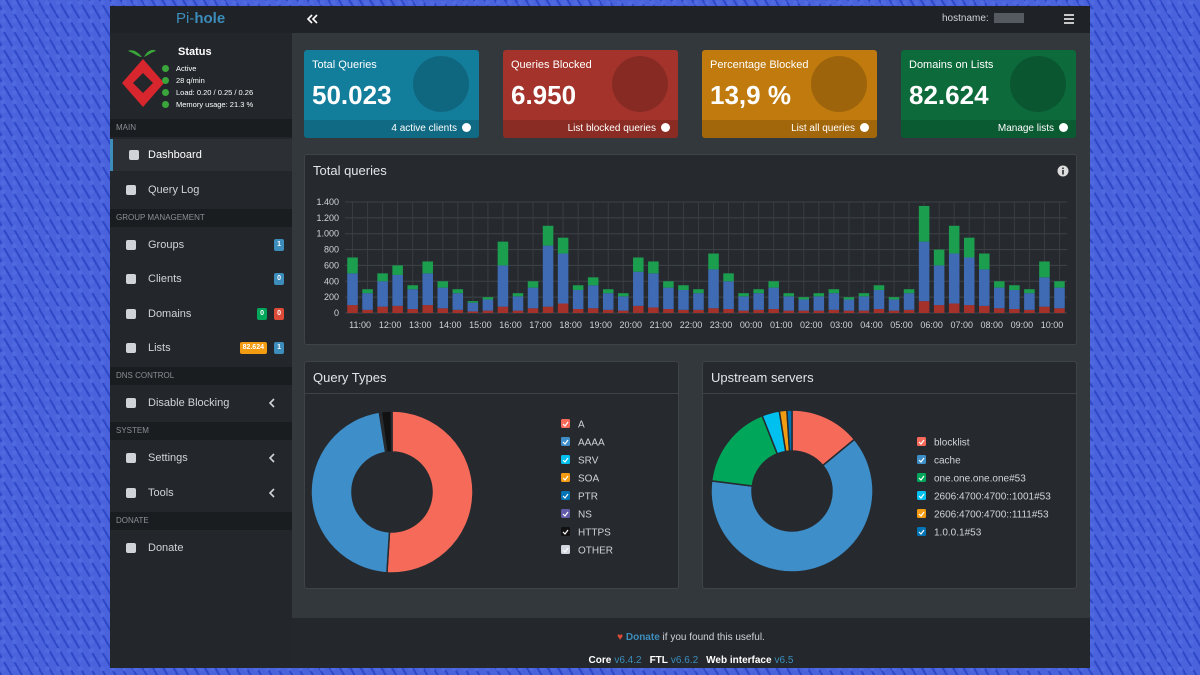 This screenshot has height=675, width=1200. I want to click on x-tick-label: 11:00, so click(360, 325).